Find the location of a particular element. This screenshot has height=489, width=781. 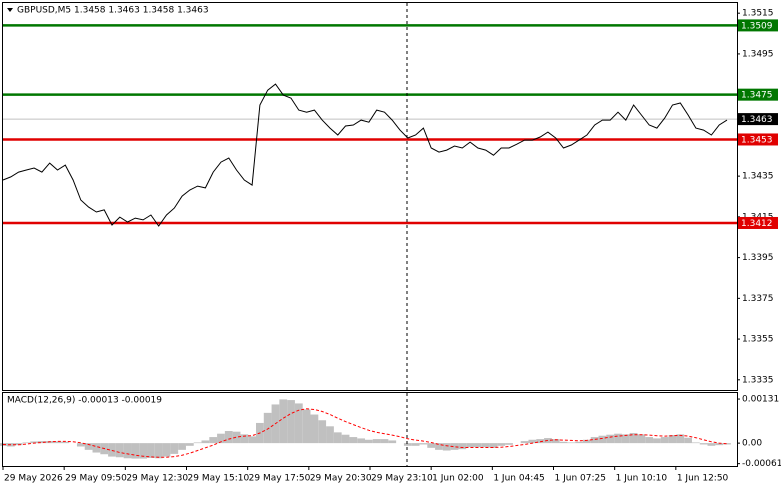

signal-line is located at coordinates (365, 433).